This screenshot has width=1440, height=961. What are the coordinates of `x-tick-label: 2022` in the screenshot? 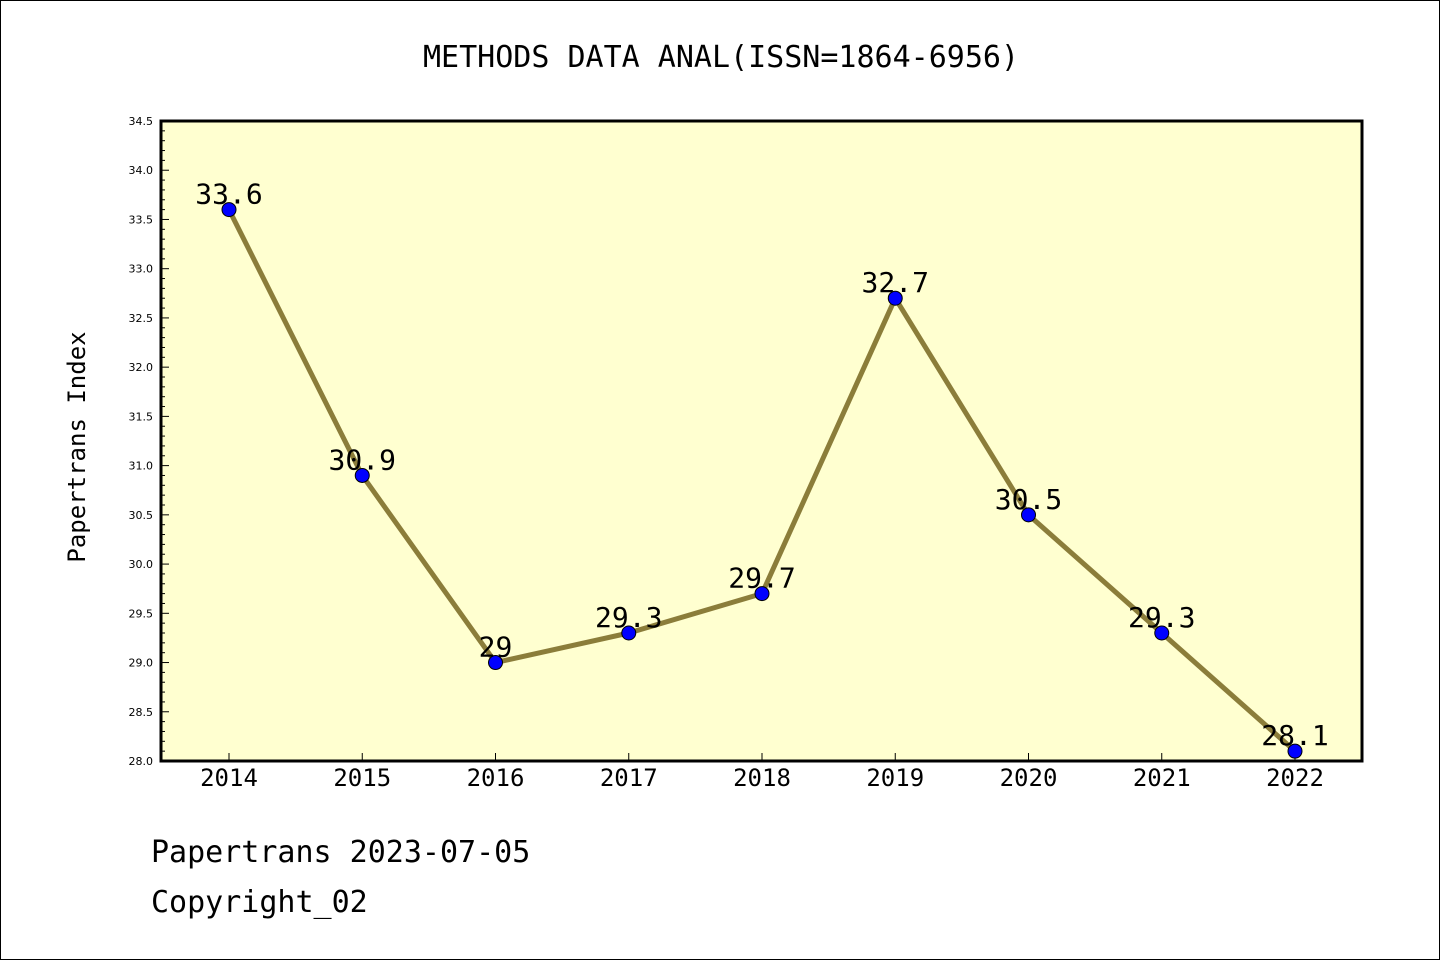 It's located at (1295, 778).